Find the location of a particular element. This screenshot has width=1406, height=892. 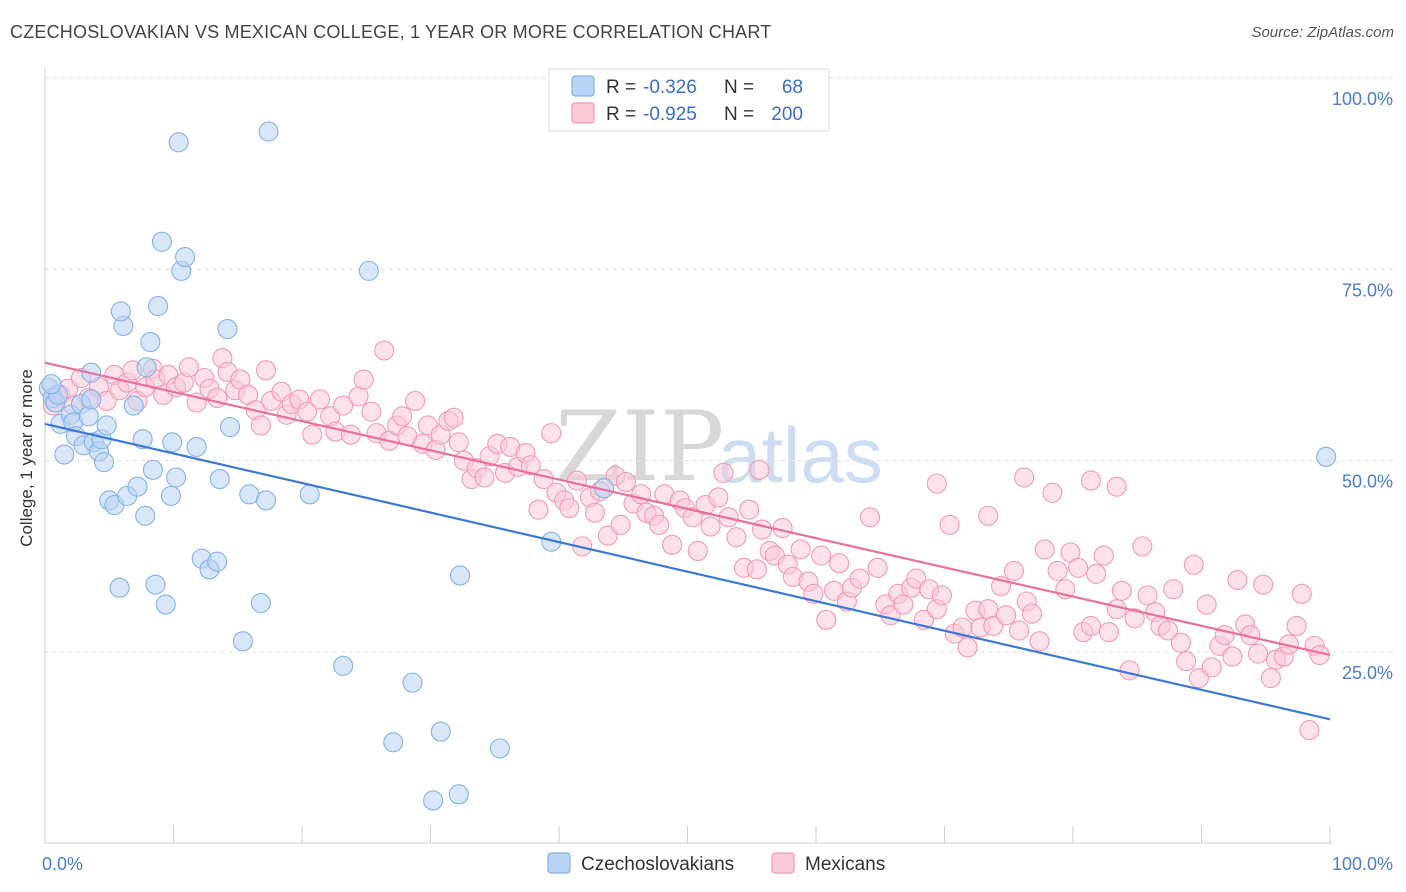

x-tick-label-1: 100.0% is located at coordinates (1362, 864).